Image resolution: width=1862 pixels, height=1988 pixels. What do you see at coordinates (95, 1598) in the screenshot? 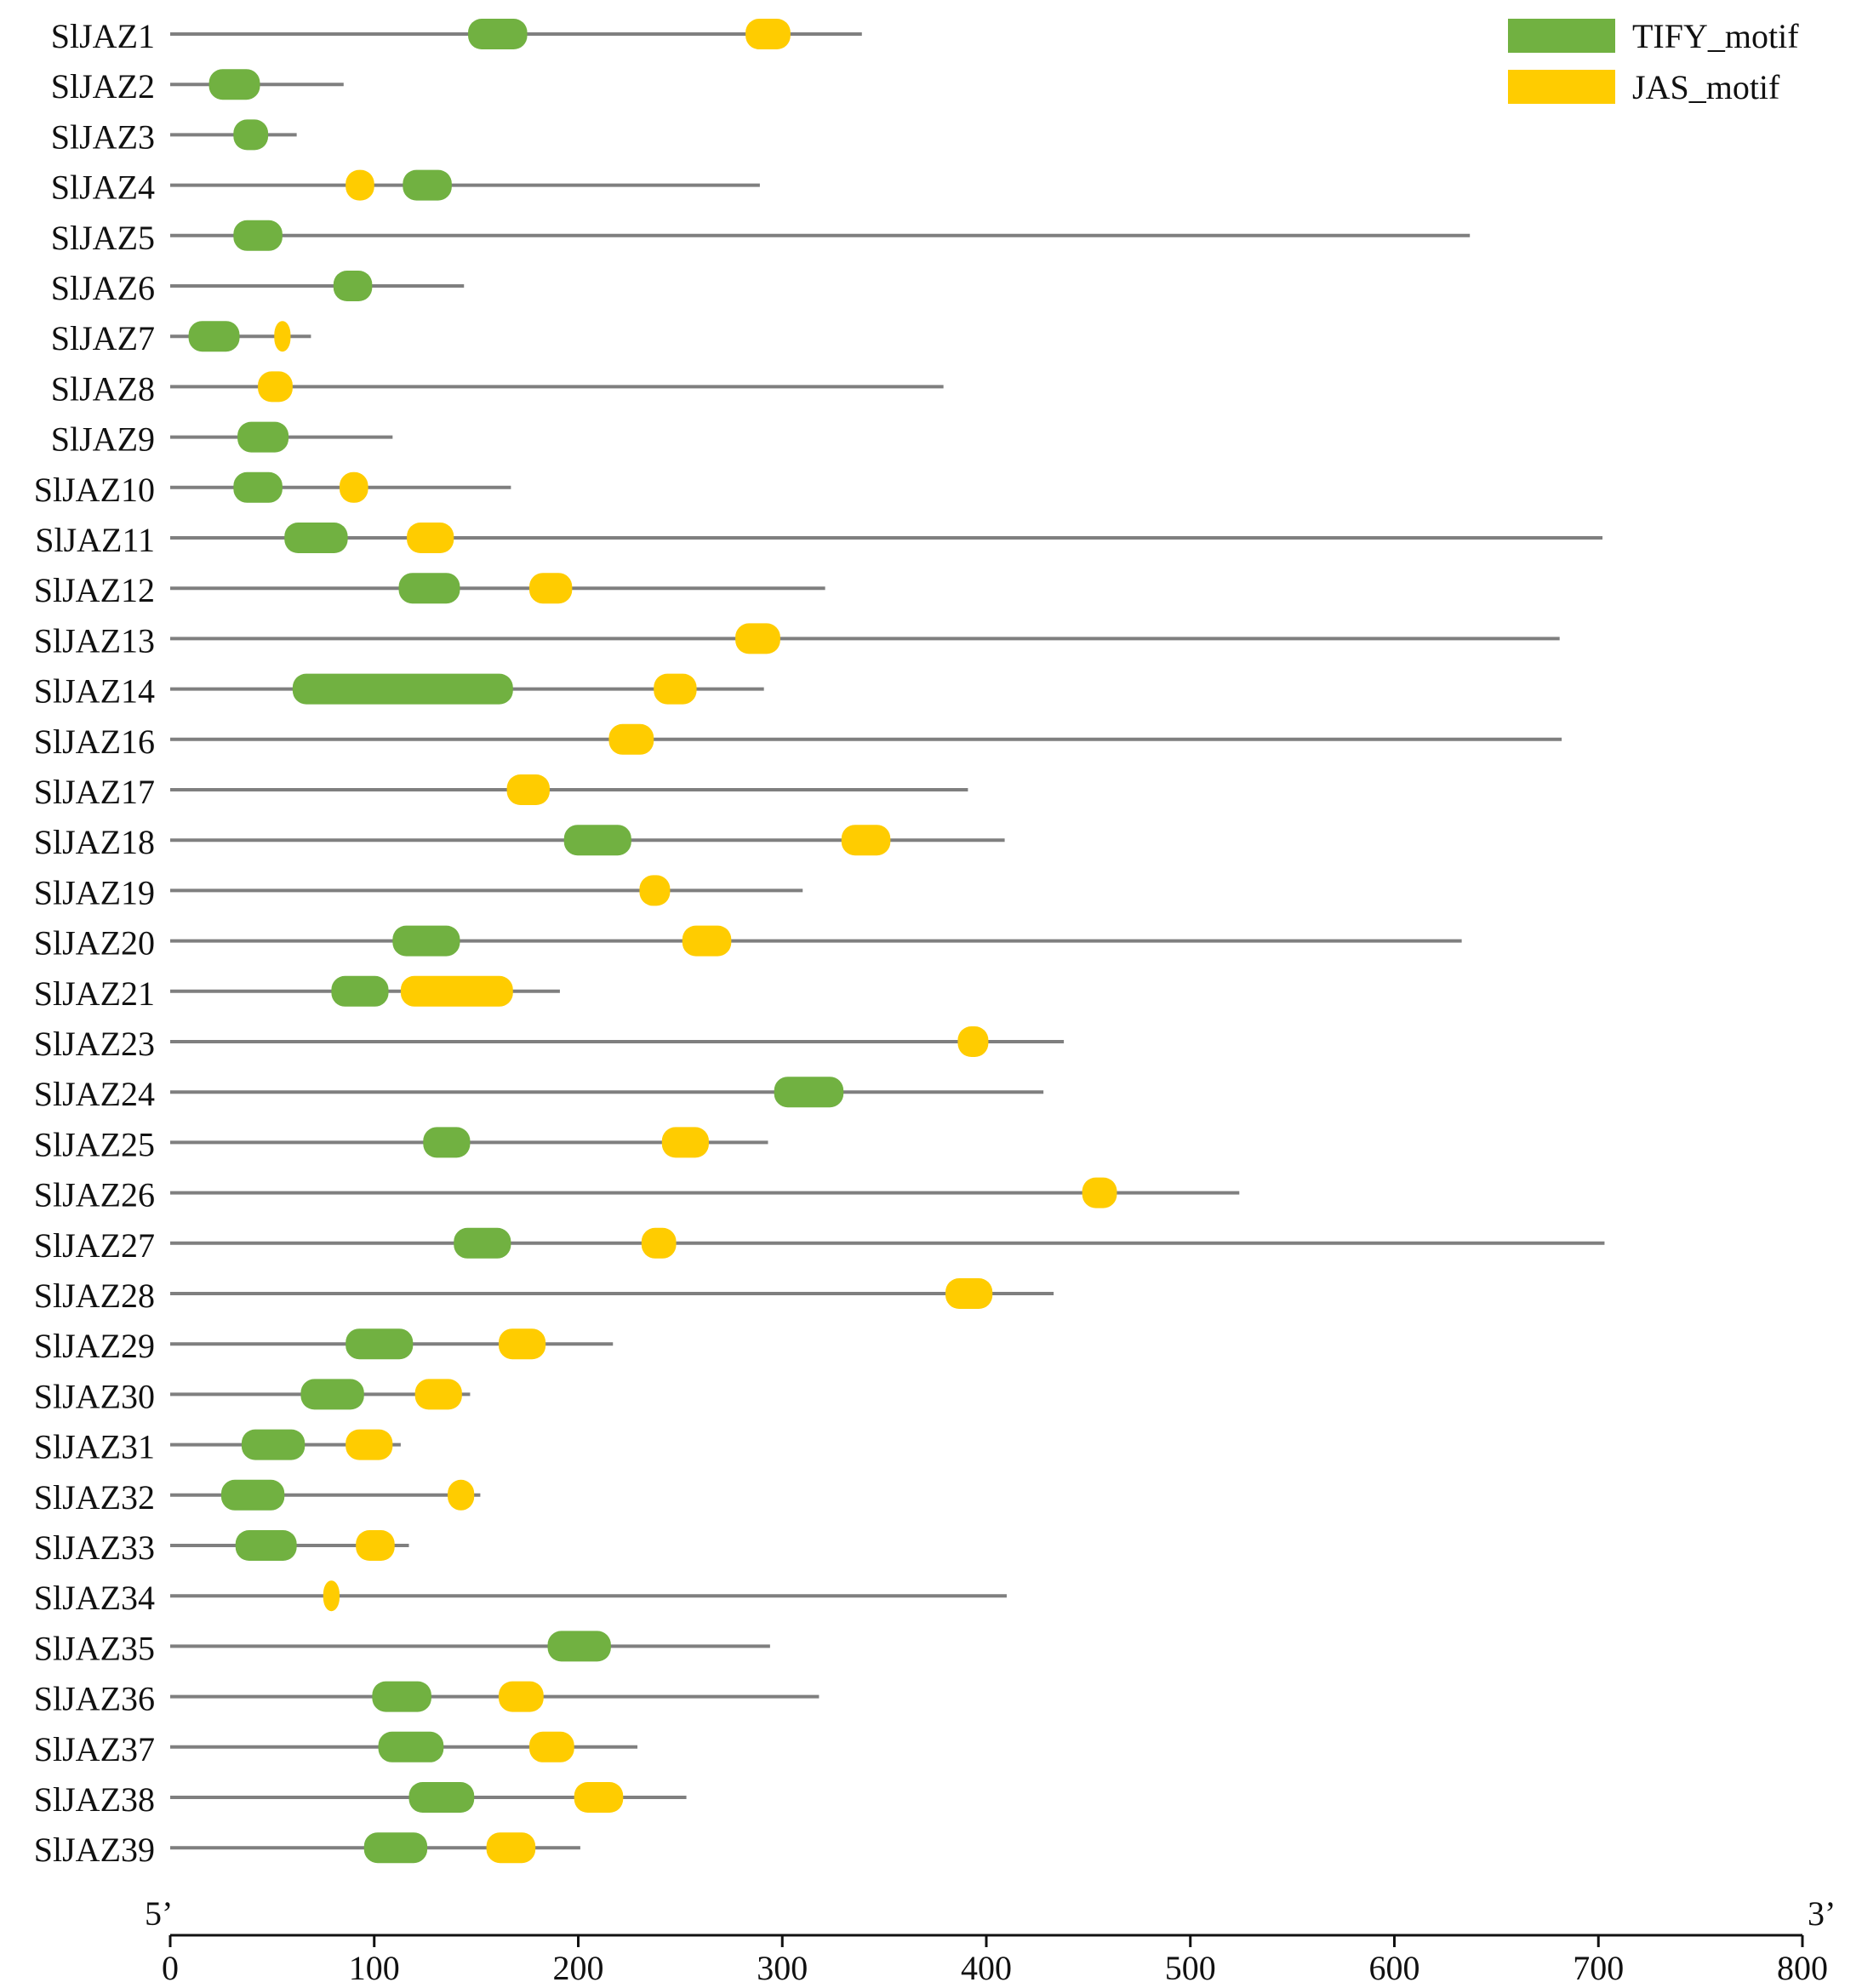
I see `gene-label: SlJAZ34` at bounding box center [95, 1598].